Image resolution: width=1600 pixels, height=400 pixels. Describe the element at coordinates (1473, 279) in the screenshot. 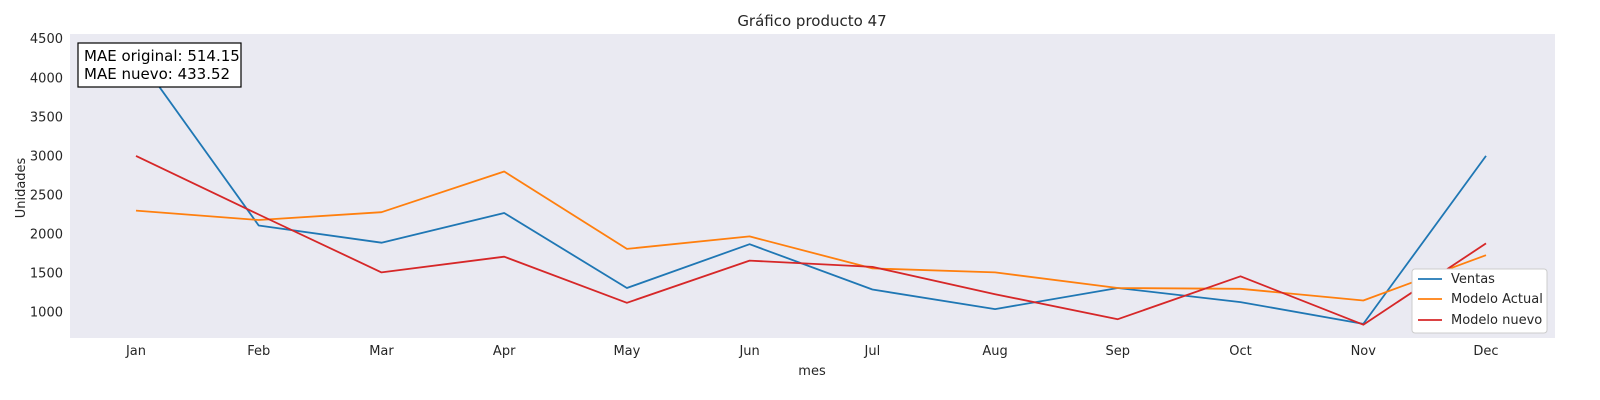

I see `legend-label-ventas: Ventas` at that location.